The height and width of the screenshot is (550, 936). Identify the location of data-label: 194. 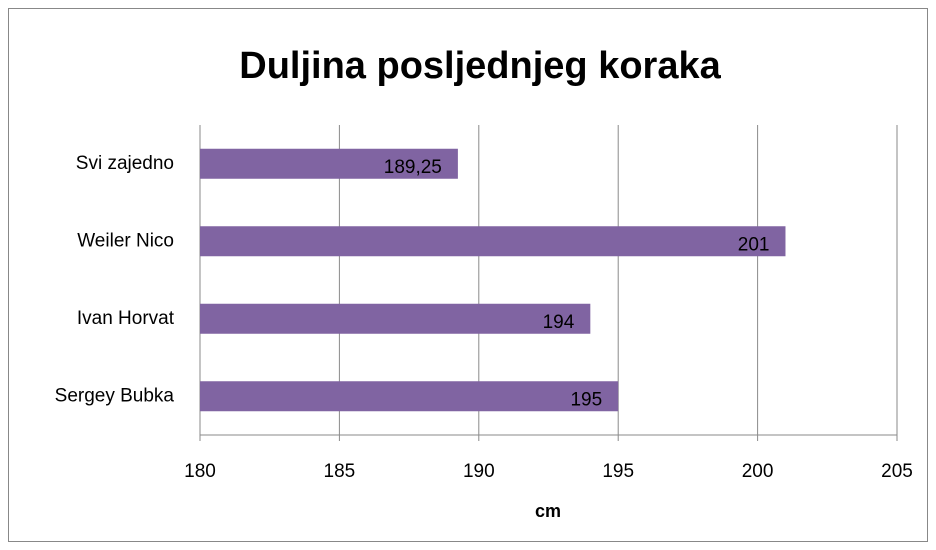
(559, 322).